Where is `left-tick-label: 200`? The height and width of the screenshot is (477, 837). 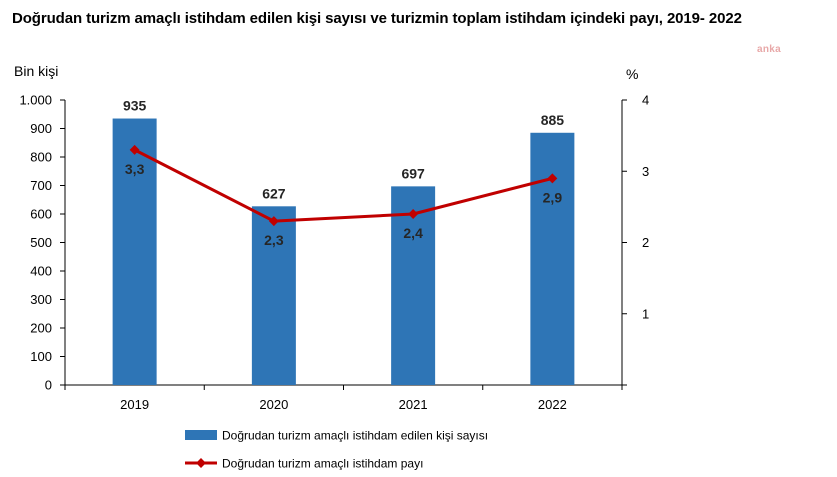
left-tick-label: 200 is located at coordinates (41, 328).